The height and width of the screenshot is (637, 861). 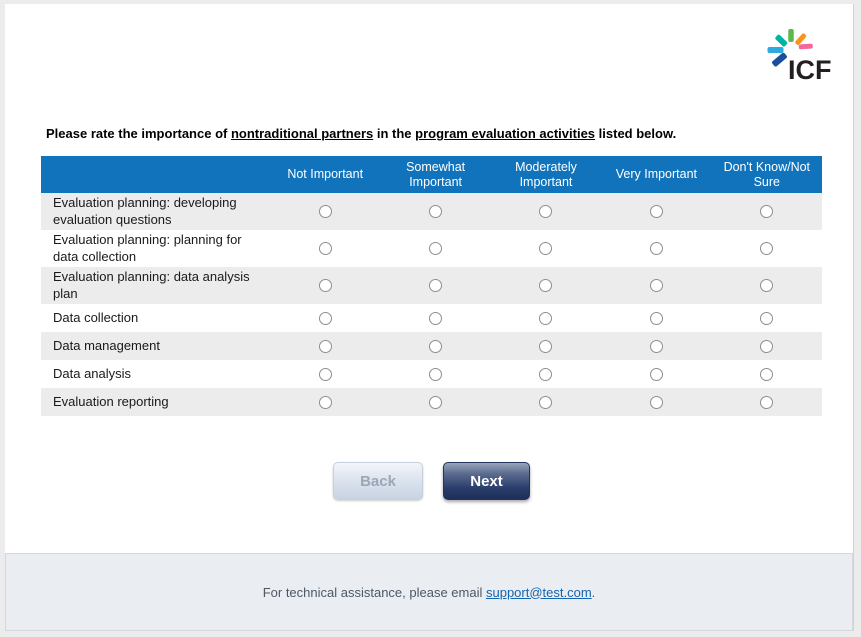 I want to click on radio-r6-c3, so click(x=546, y=374).